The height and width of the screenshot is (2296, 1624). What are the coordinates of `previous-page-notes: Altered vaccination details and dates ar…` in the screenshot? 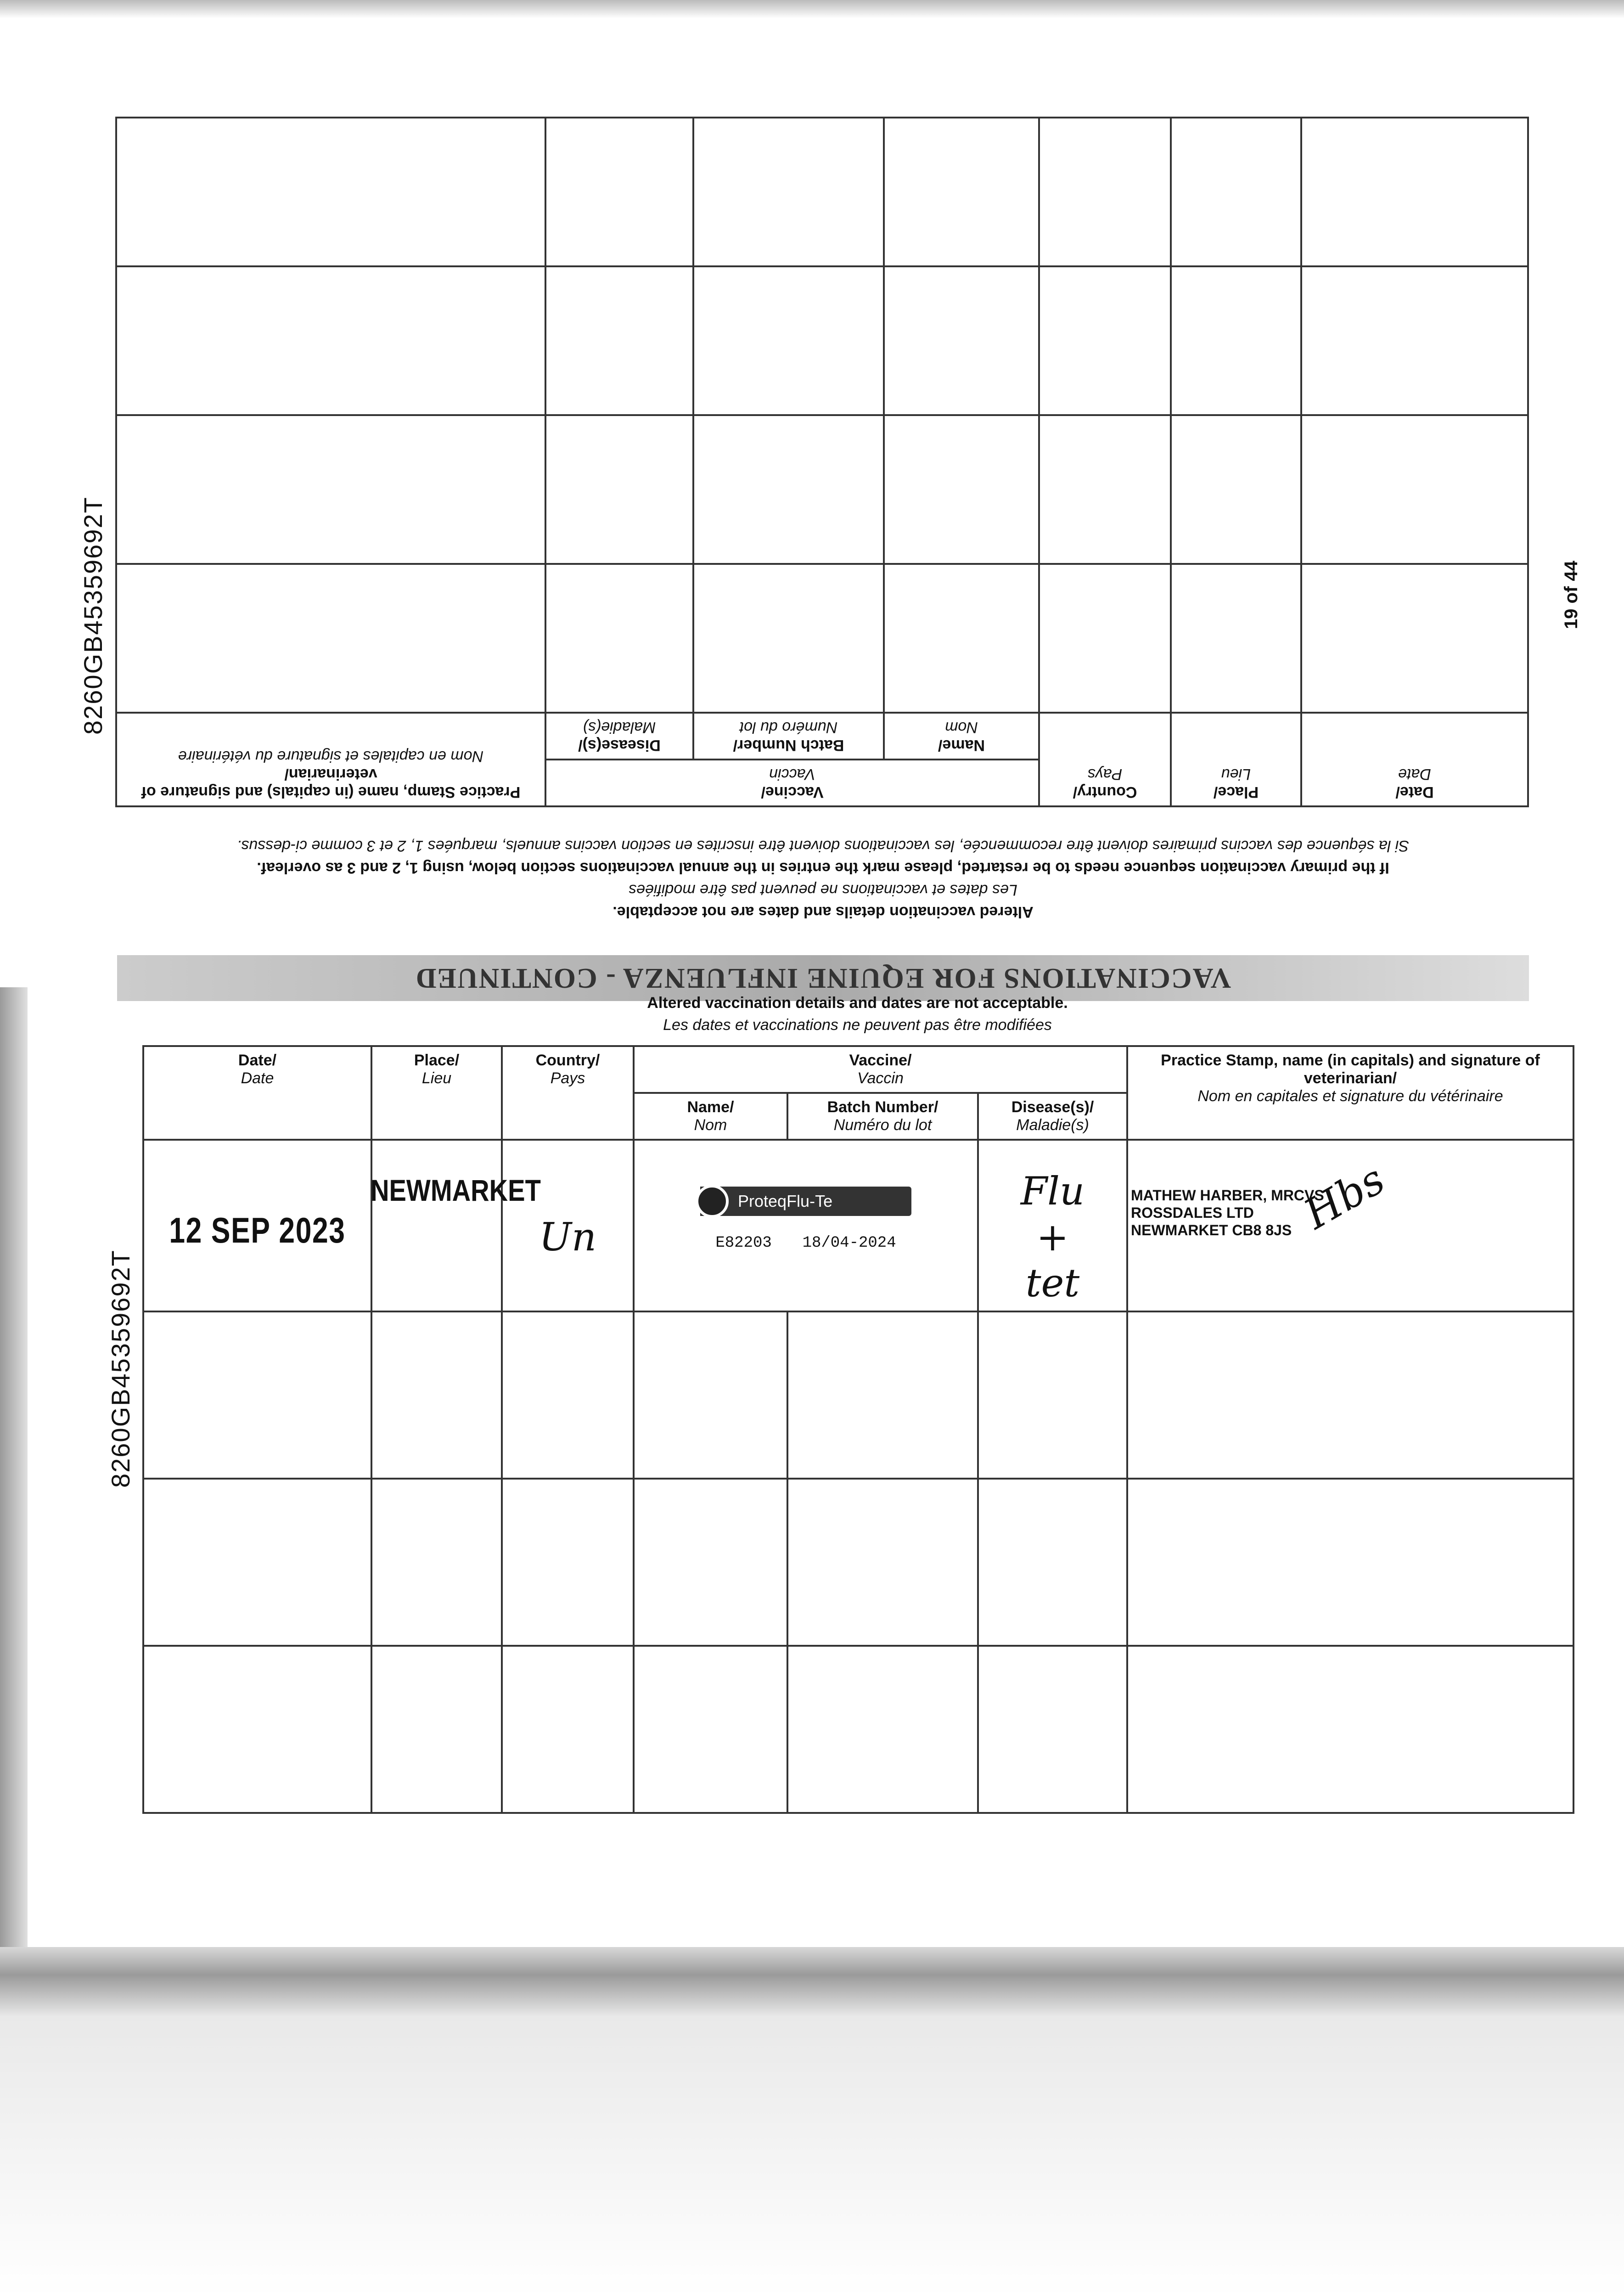 It's located at (823, 879).